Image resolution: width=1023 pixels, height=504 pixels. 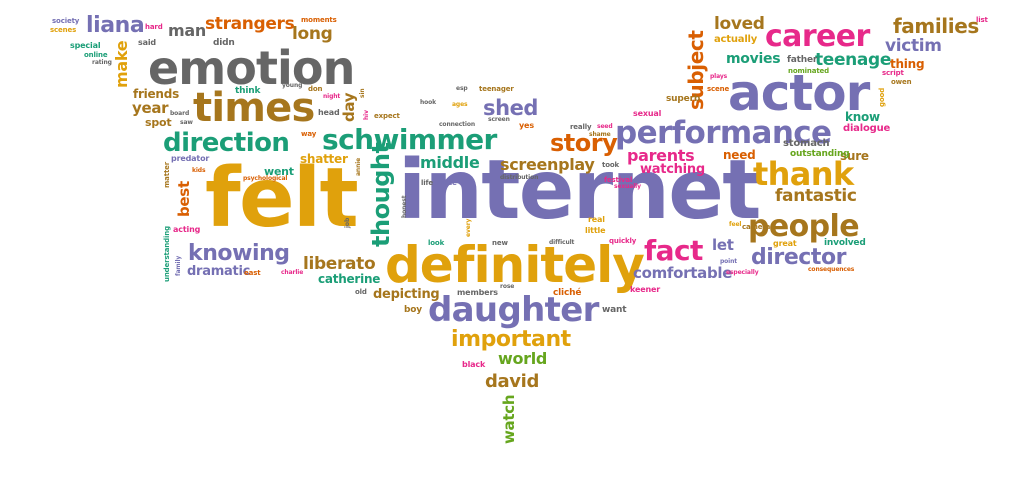 What do you see at coordinates (156, 94) in the screenshot?
I see `word-friends: friends` at bounding box center [156, 94].